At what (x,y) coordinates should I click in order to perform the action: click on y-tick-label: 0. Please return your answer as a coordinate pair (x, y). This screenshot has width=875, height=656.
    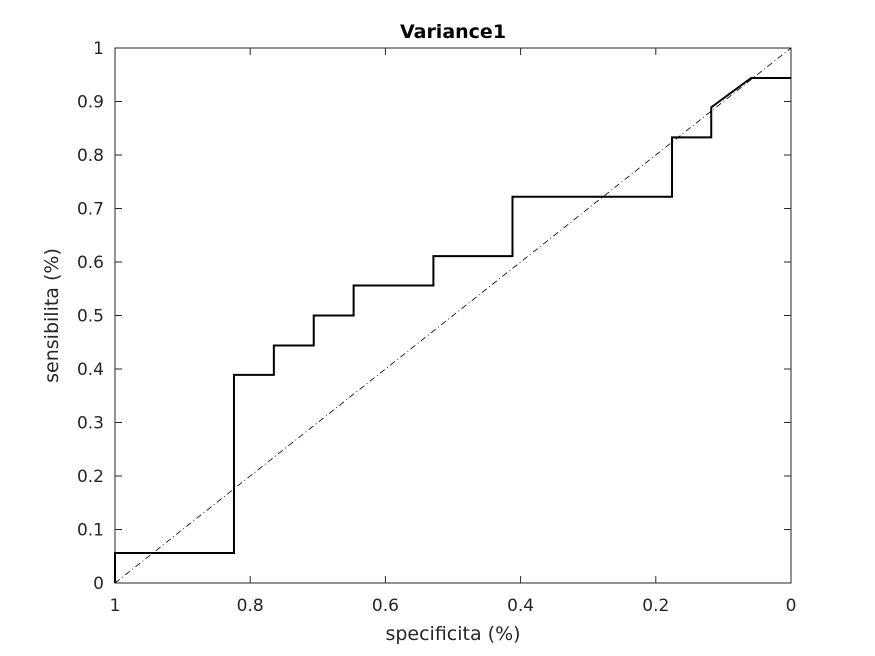
    Looking at the image, I should click on (98, 584).